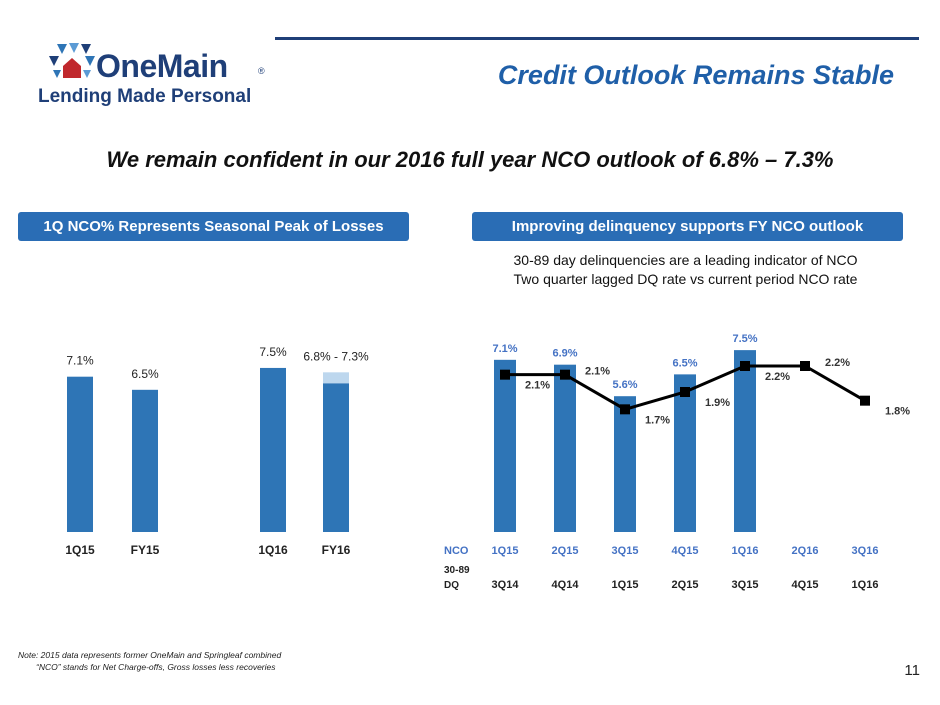 This screenshot has width=940, height=705. Describe the element at coordinates (565, 551) in the screenshot. I see `nco-x-tick: 2Q15` at that location.